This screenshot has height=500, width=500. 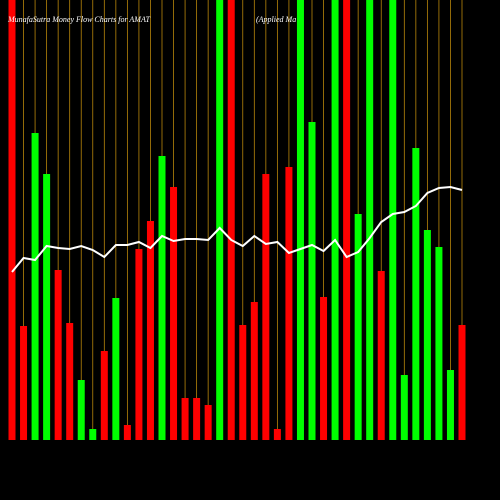 What do you see at coordinates (276, 19) in the screenshot?
I see `chart-subtitle: (Applied Ma` at bounding box center [276, 19].